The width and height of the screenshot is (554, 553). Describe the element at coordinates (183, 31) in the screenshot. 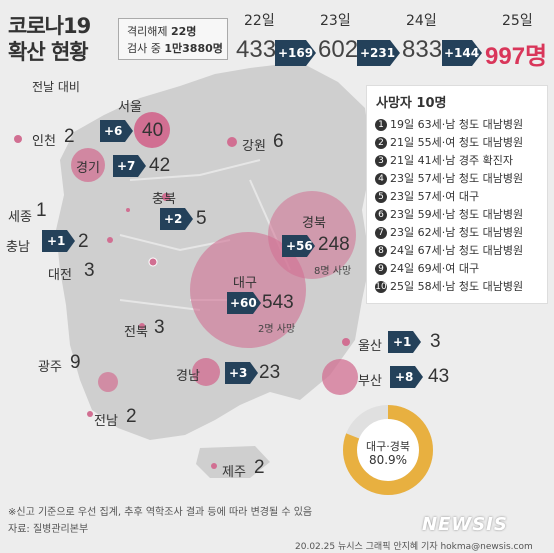

I see `released-value: 22명` at that location.